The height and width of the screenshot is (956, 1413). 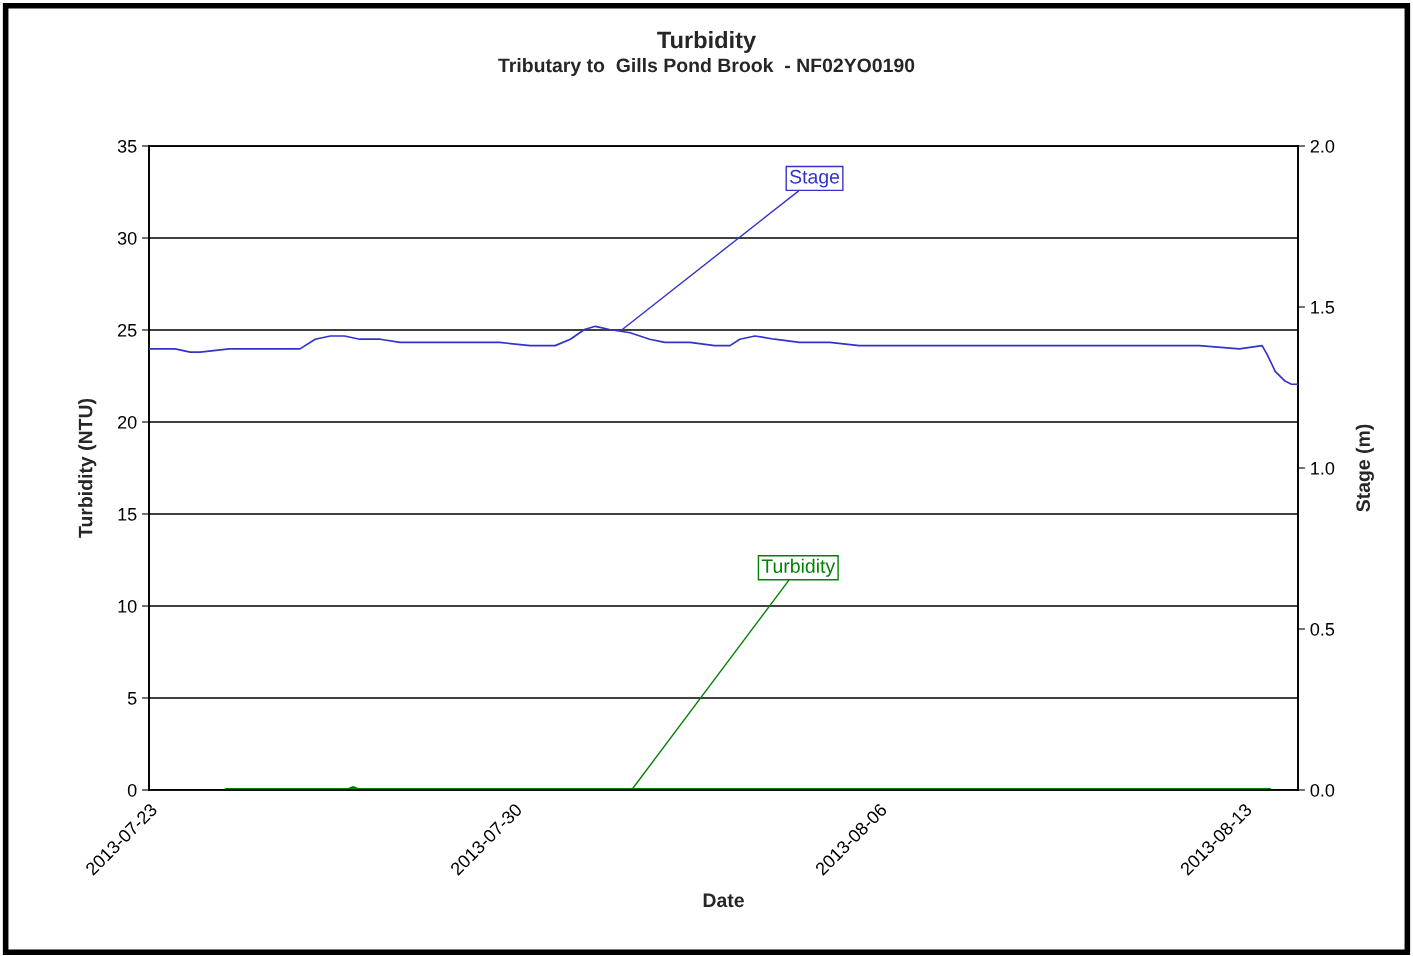 I want to click on y-tick-label: 20, so click(x=127, y=422).